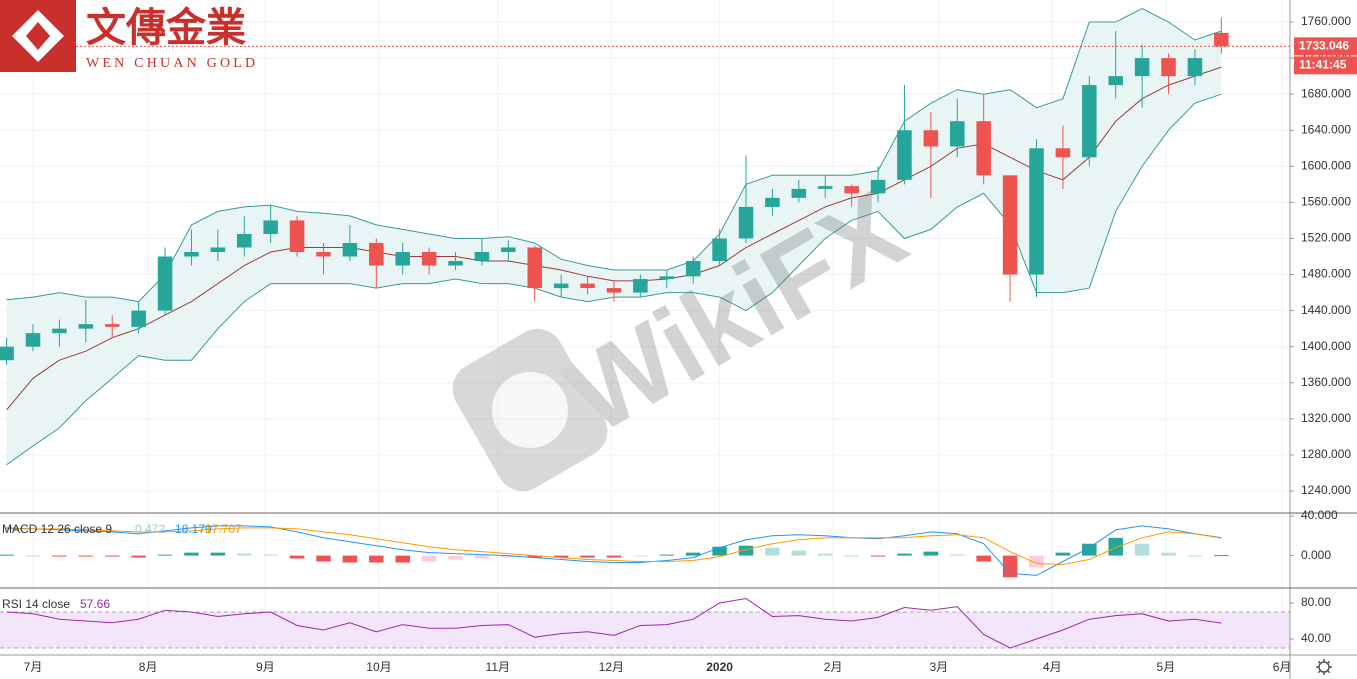 This screenshot has width=1357, height=679. I want to click on settings-icon-teeth, so click(1324, 667).